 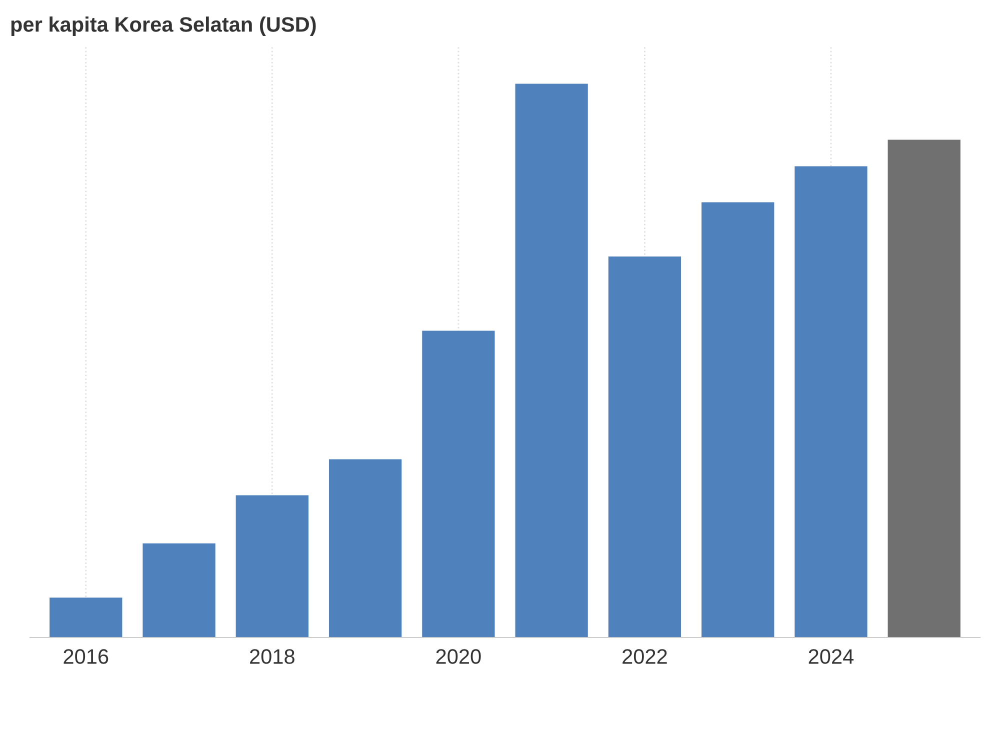 I want to click on chart-title: per kapita Korea Selatan (USD), so click(x=163, y=26).